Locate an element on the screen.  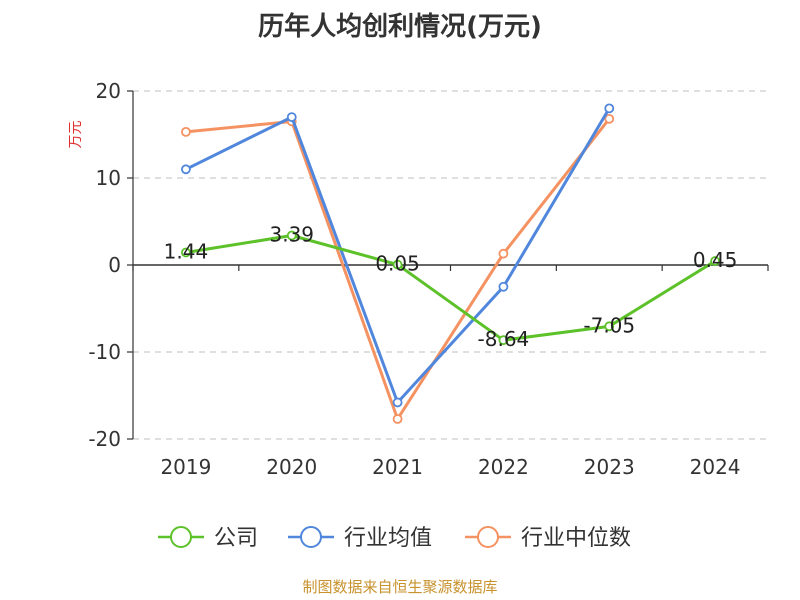
data-label: -7.05 is located at coordinates (609, 325).